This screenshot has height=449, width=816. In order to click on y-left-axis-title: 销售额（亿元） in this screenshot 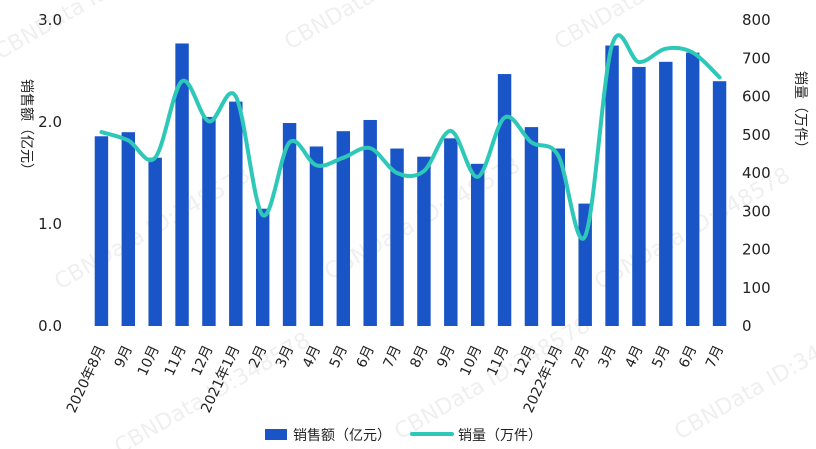, I will do `click(26, 128)`.